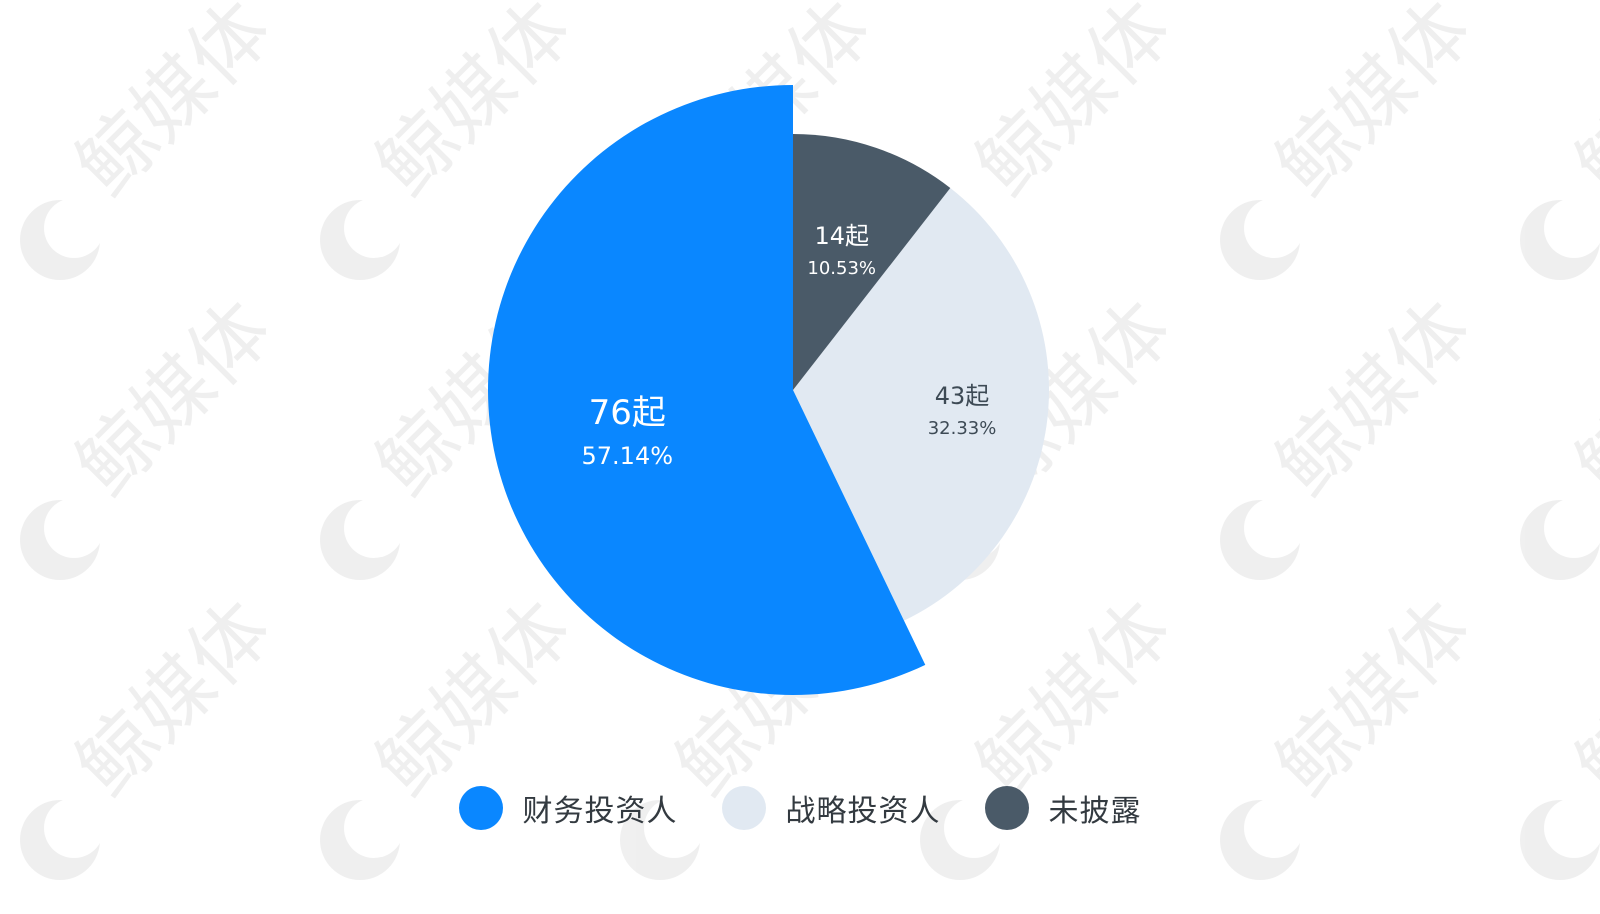  What do you see at coordinates (841, 268) in the screenshot?
I see `slice-percent-label-undisclosed: 10.53%` at bounding box center [841, 268].